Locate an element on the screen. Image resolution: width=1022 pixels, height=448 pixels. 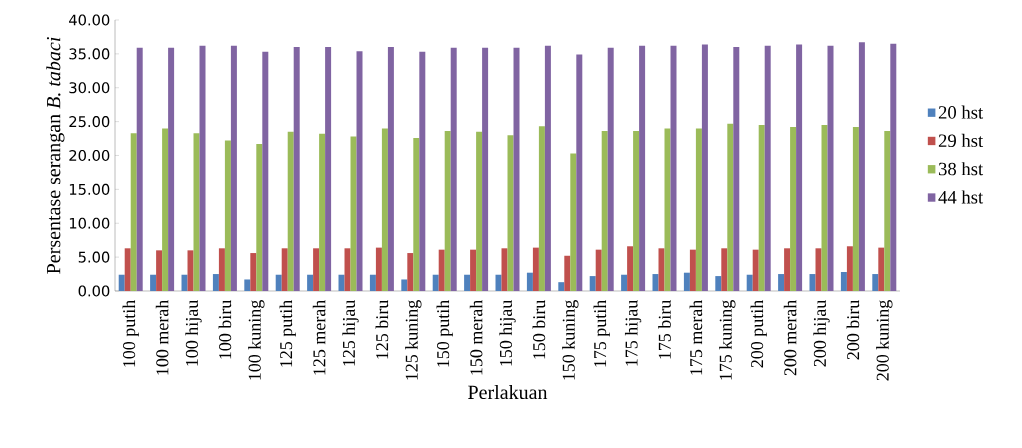
x-tick-label: 150 merah is located at coordinates (476, 337).